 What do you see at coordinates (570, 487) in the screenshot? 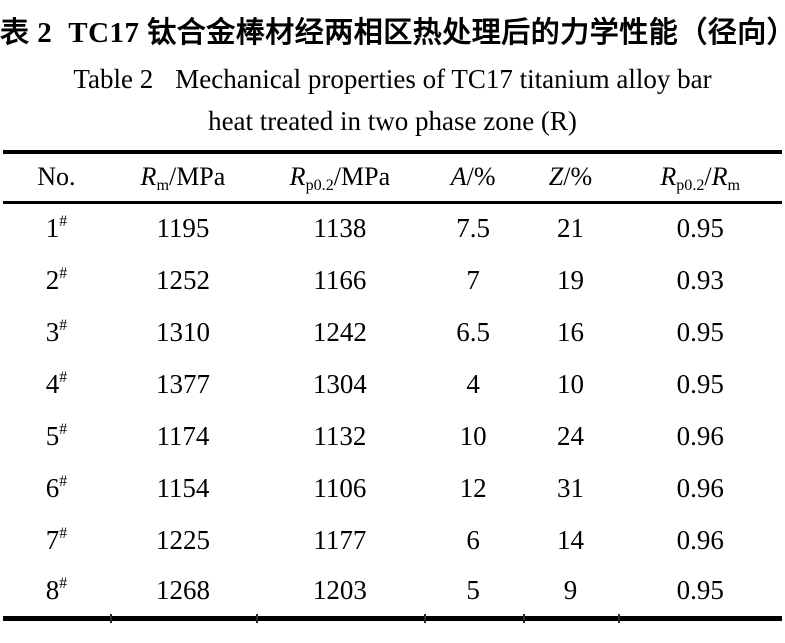
I see `cell-z: 31` at bounding box center [570, 487].